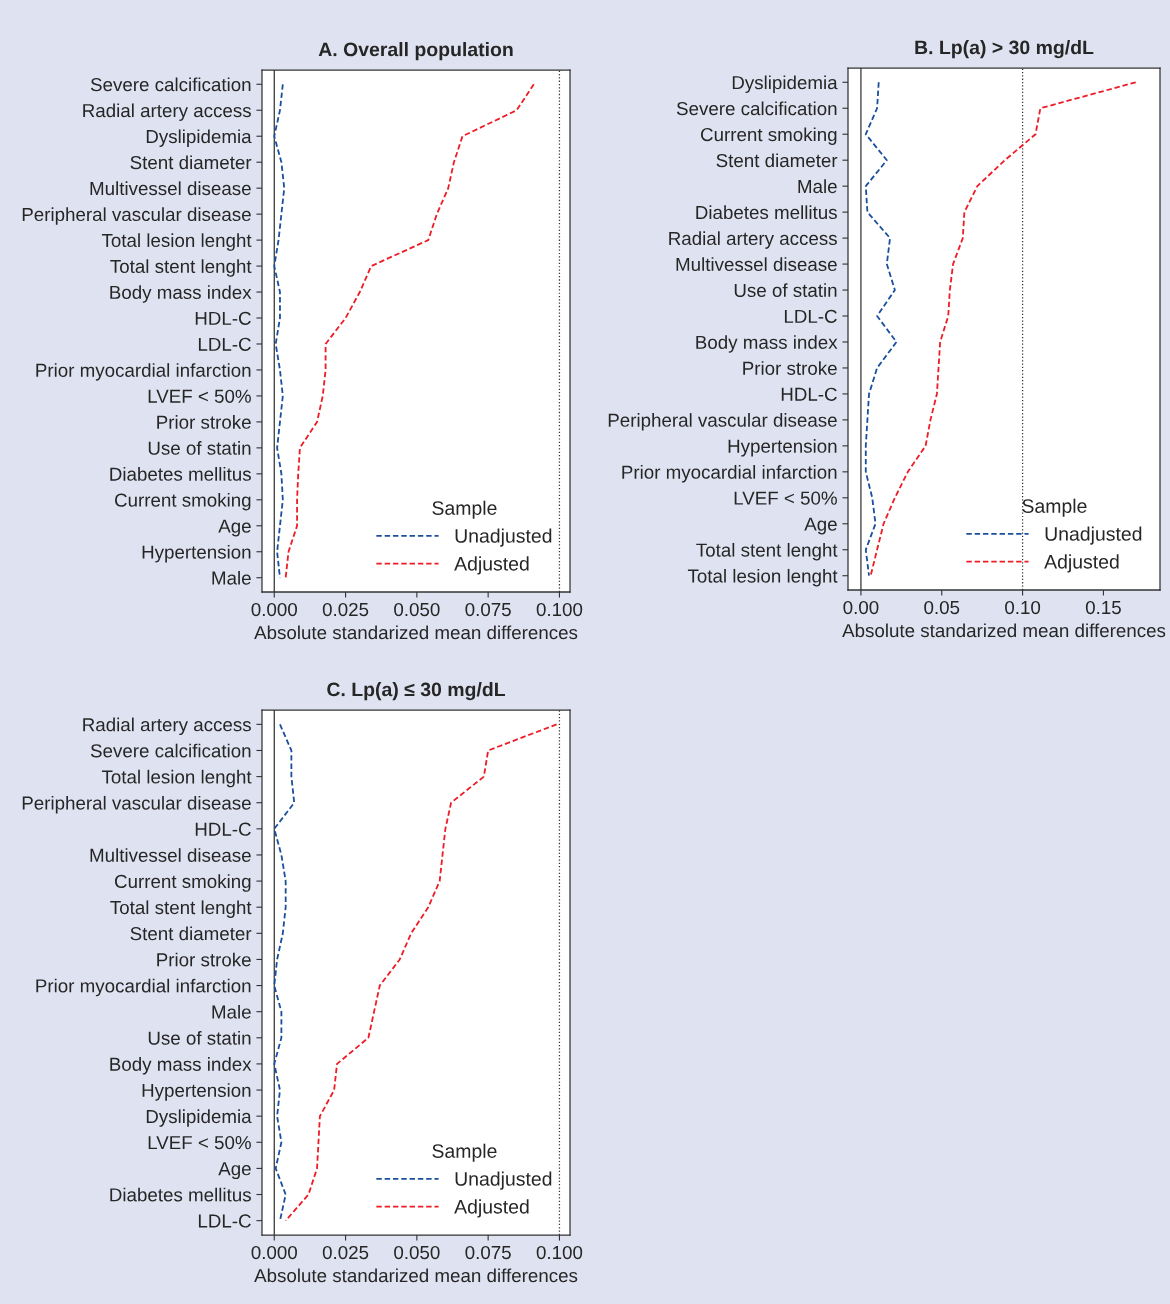  What do you see at coordinates (1023, 607) in the screenshot?
I see `x-tick-label: 0.10` at bounding box center [1023, 607].